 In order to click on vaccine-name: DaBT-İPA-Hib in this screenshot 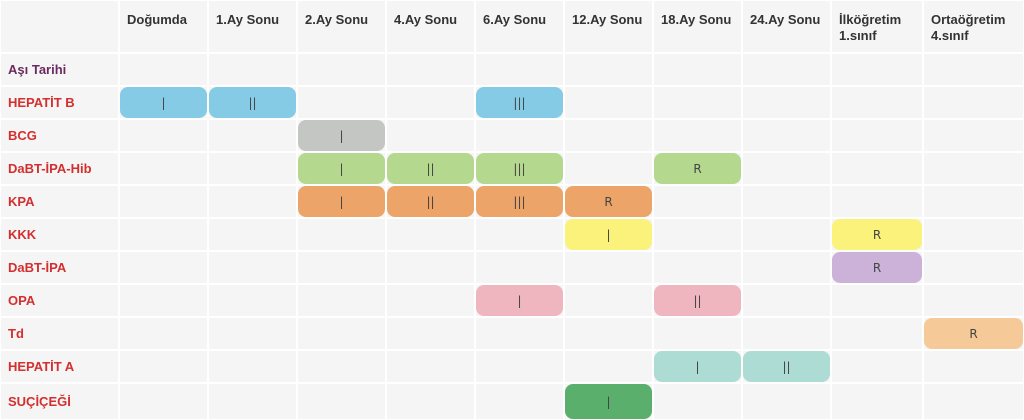, I will do `click(50, 168)`.